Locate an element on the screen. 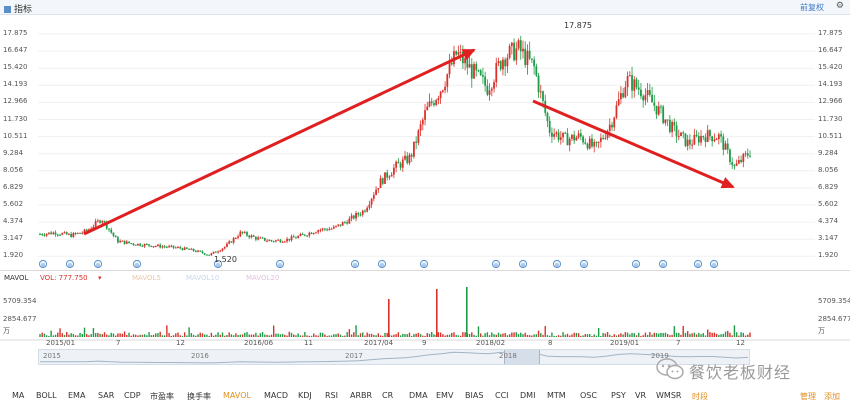 Image resolution: width=850 pixels, height=408 pixels. manage-button: 管理 is located at coordinates (808, 396).